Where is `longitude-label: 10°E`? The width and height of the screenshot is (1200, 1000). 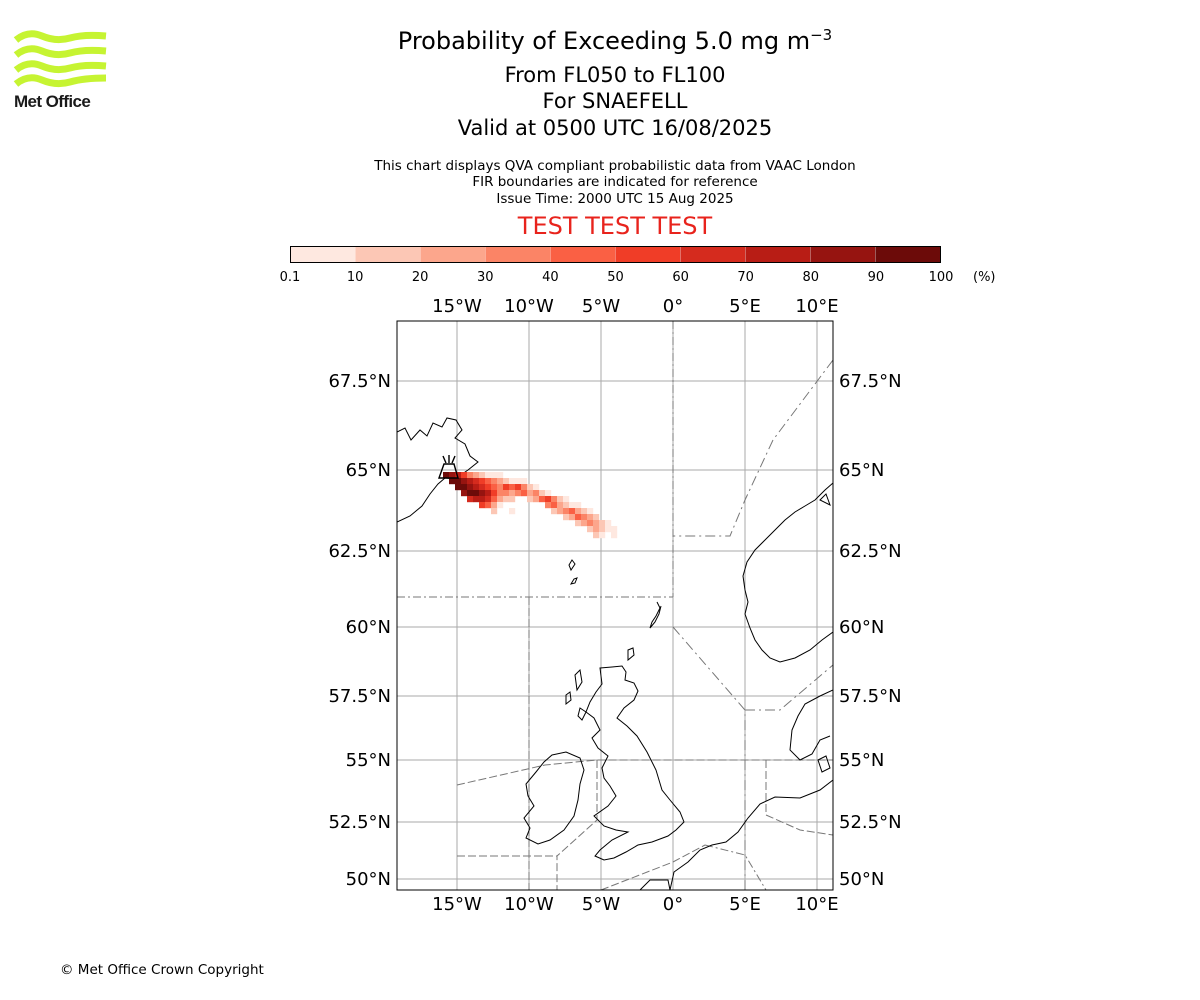 longitude-label: 10°E is located at coordinates (816, 904).